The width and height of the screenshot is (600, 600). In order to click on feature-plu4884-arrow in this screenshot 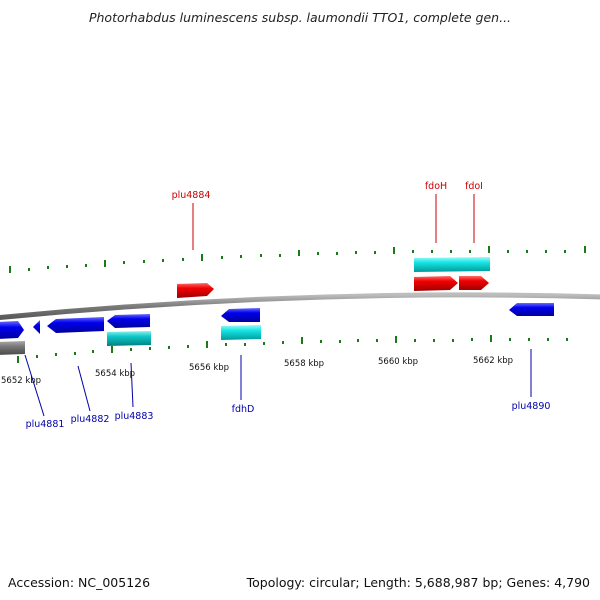, I will do `click(195, 290)`.